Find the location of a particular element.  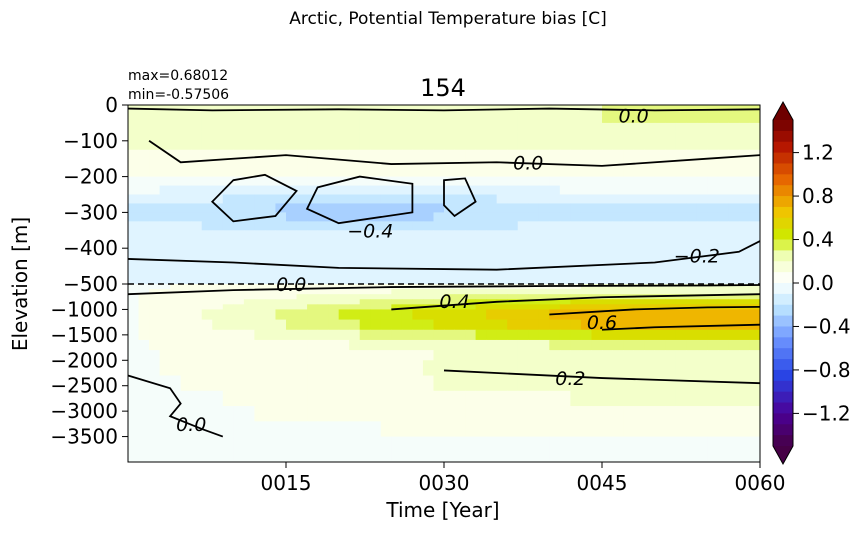

colorbar-tick-label: −1.2 is located at coordinates (826, 413).